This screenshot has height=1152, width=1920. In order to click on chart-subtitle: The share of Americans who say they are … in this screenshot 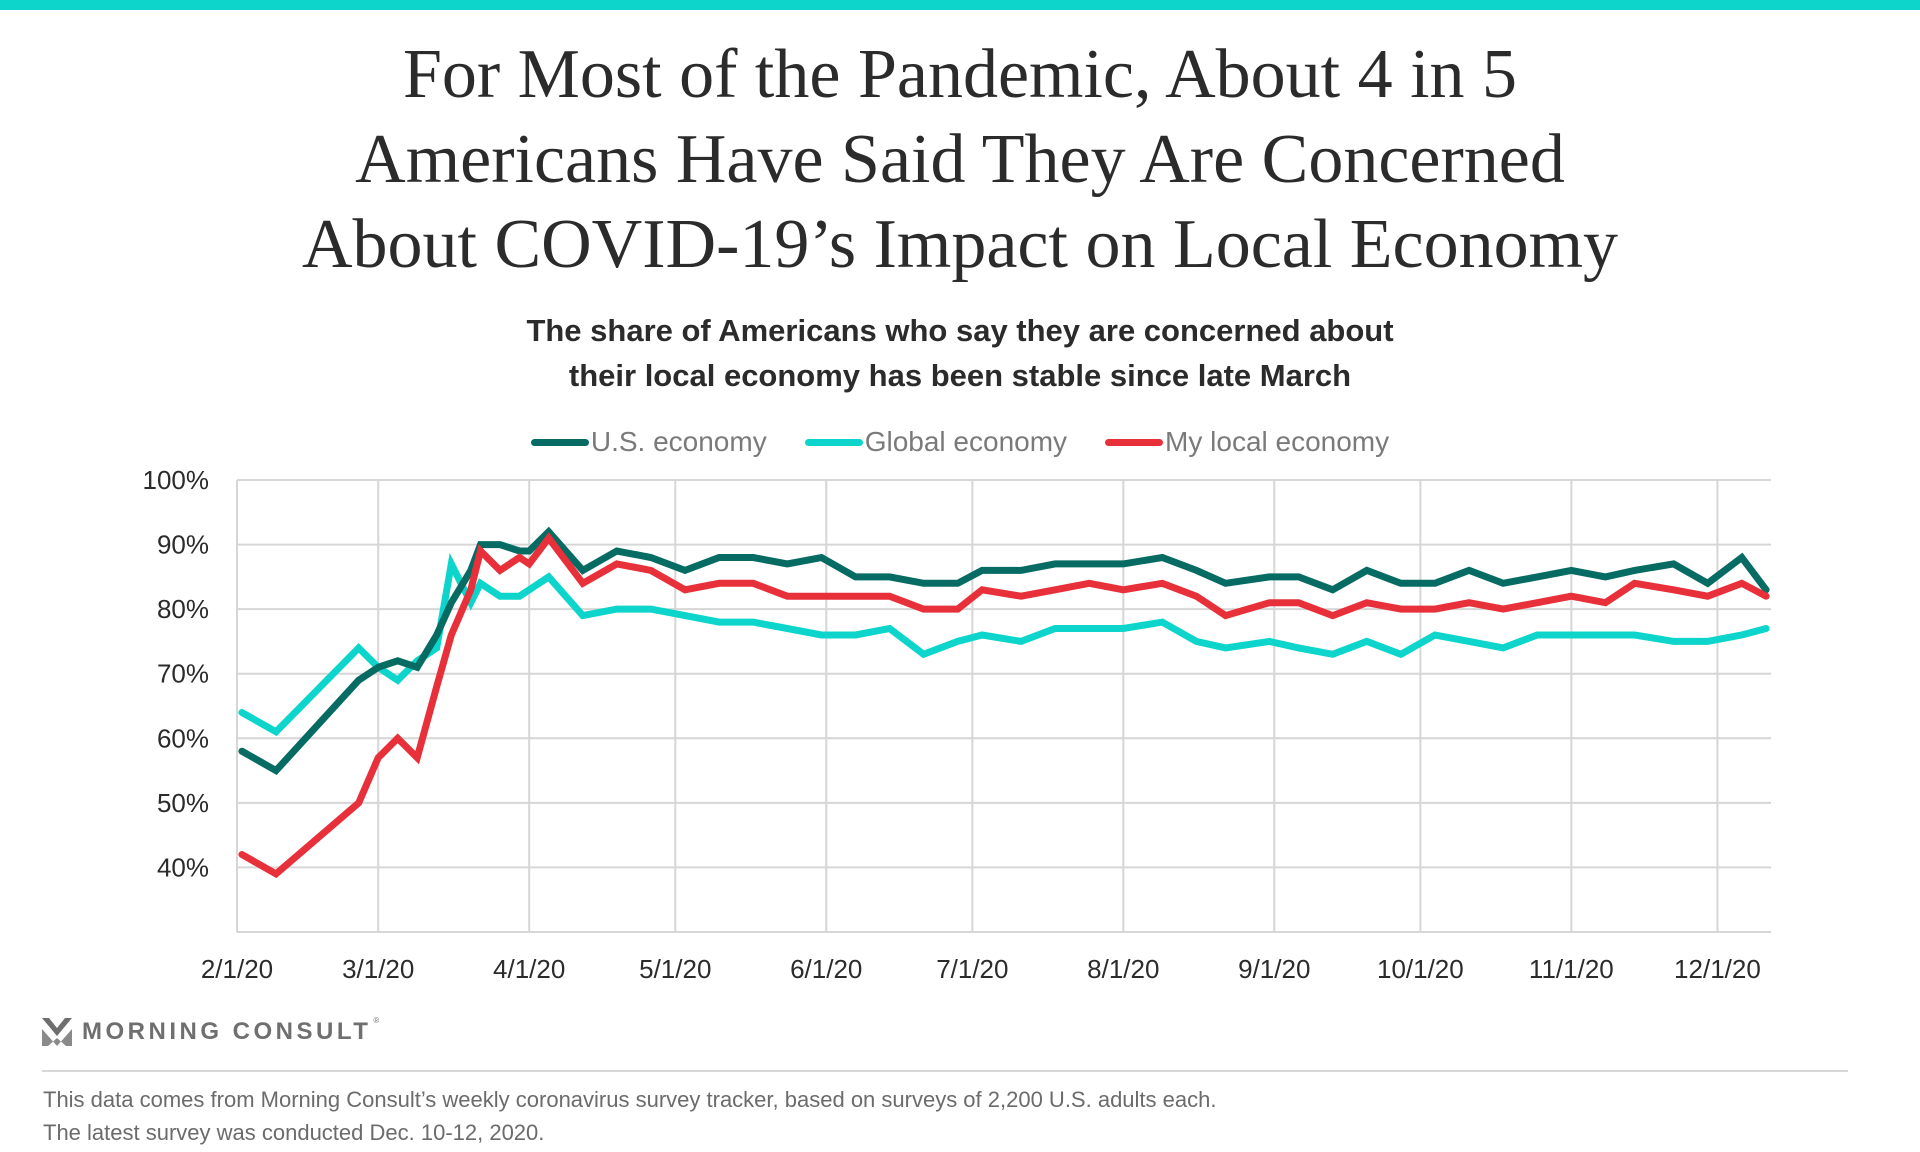, I will do `click(960, 353)`.